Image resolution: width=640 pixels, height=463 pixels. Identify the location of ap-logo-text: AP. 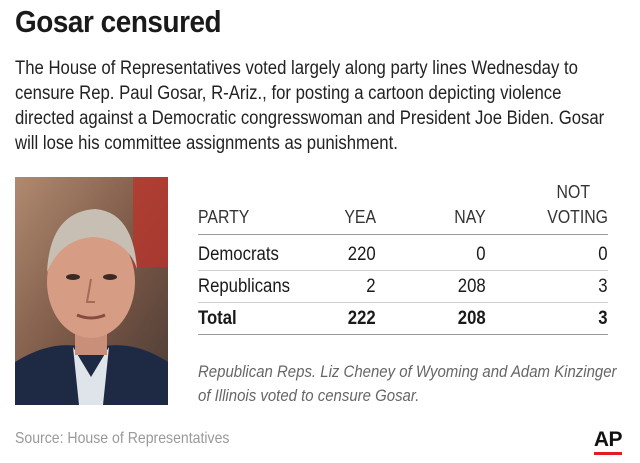
(608, 439).